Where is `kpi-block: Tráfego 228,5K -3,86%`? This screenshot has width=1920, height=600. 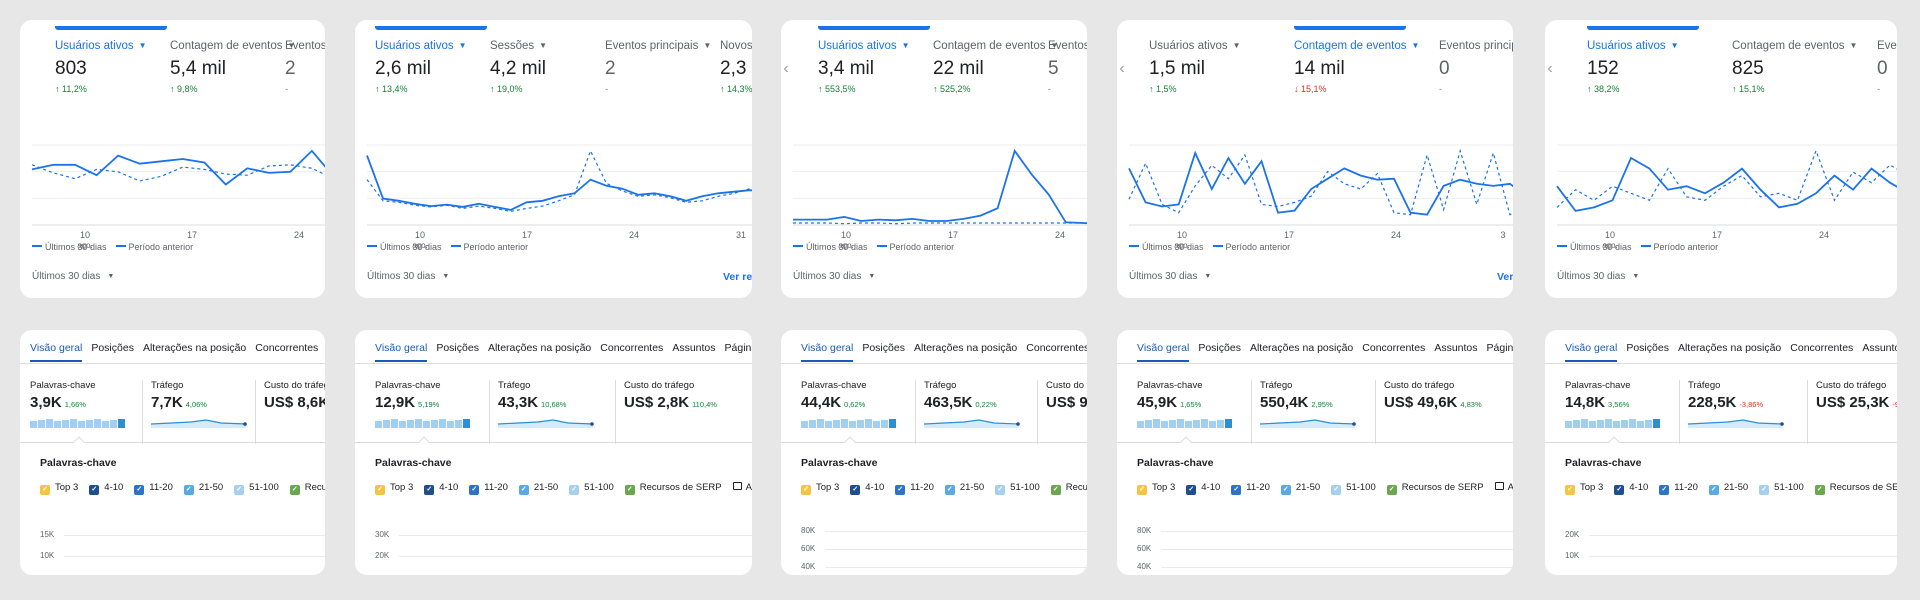 kpi-block: Tráfego 228,5K -3,86% is located at coordinates (1731, 412).